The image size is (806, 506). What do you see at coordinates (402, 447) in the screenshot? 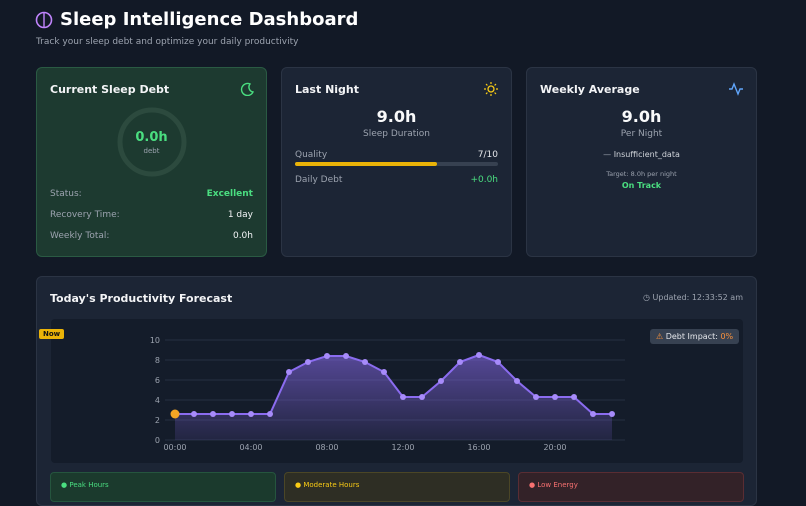
I see `x-tick-label: 12:00` at bounding box center [402, 447].